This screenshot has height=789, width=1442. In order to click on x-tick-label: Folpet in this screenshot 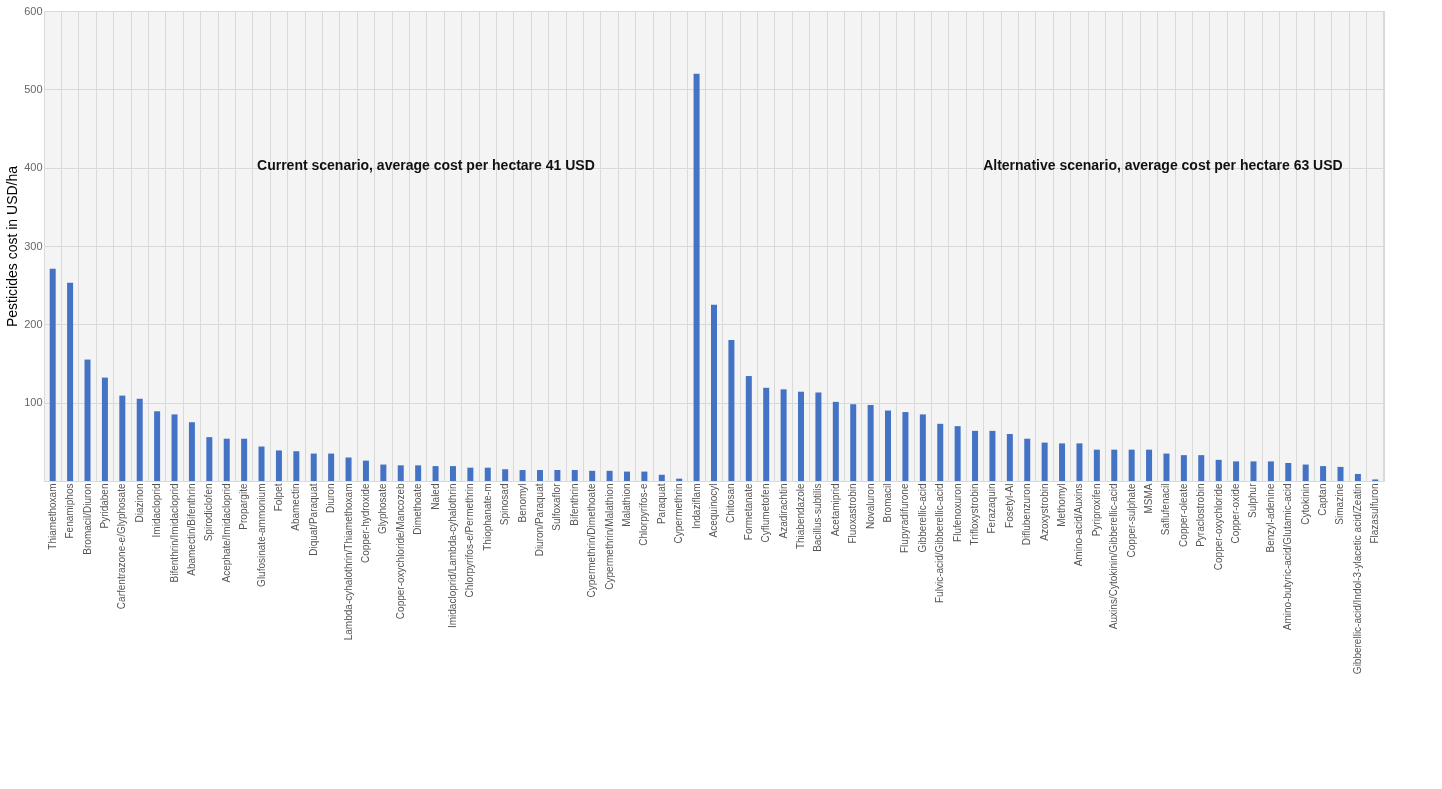, I will do `click(278, 497)`.